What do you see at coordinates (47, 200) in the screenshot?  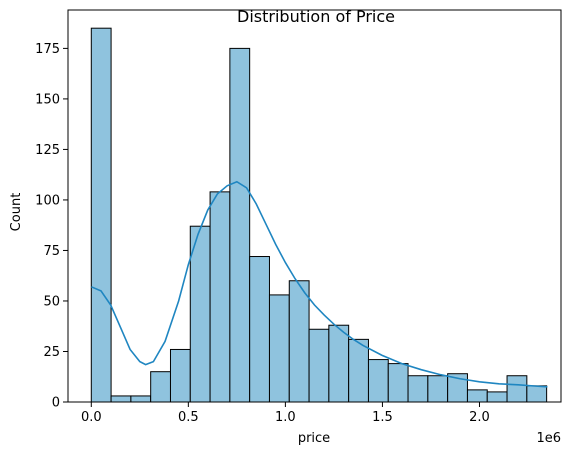 I see `y-tick-label: 100` at bounding box center [47, 200].